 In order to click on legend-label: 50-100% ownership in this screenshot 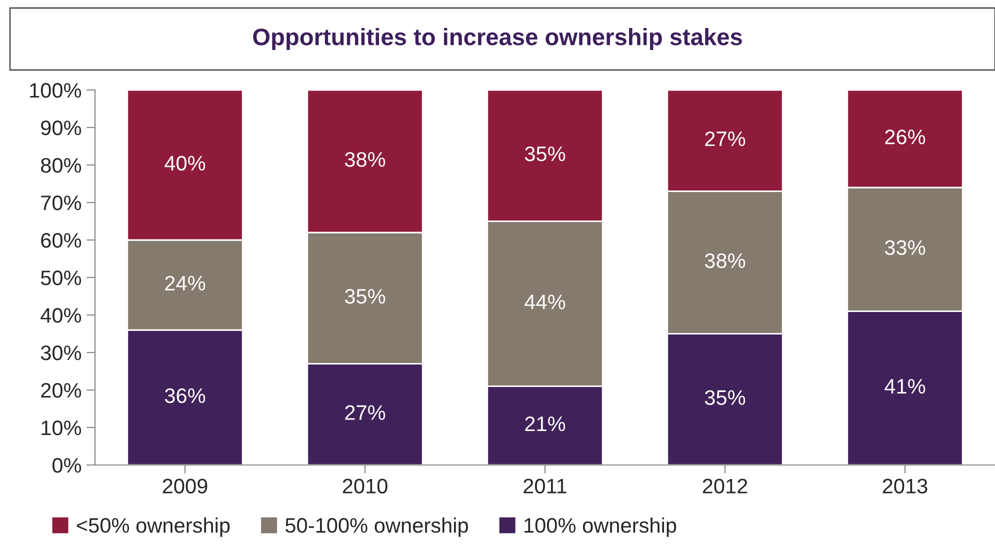, I will do `click(377, 527)`.